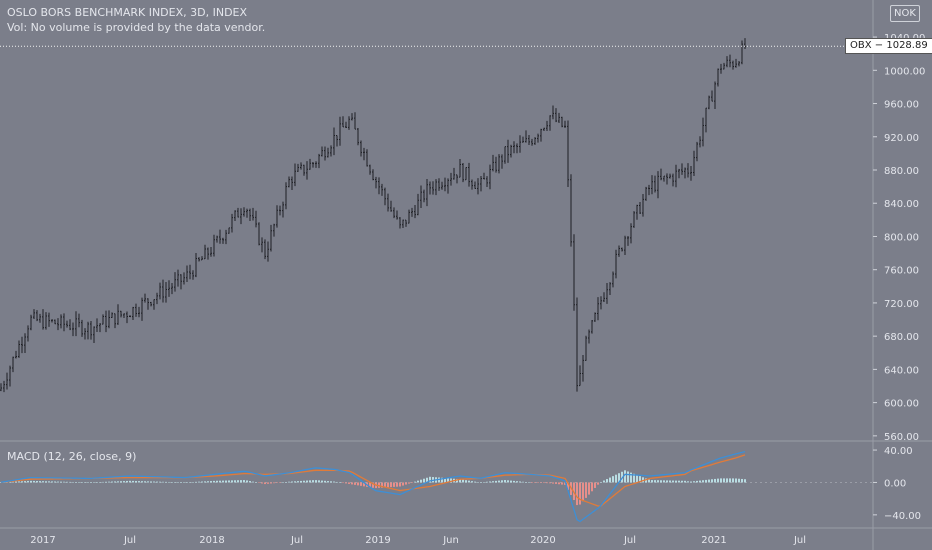 Image resolution: width=932 pixels, height=550 pixels. I want to click on price-tick-label: 800.00, so click(901, 237).